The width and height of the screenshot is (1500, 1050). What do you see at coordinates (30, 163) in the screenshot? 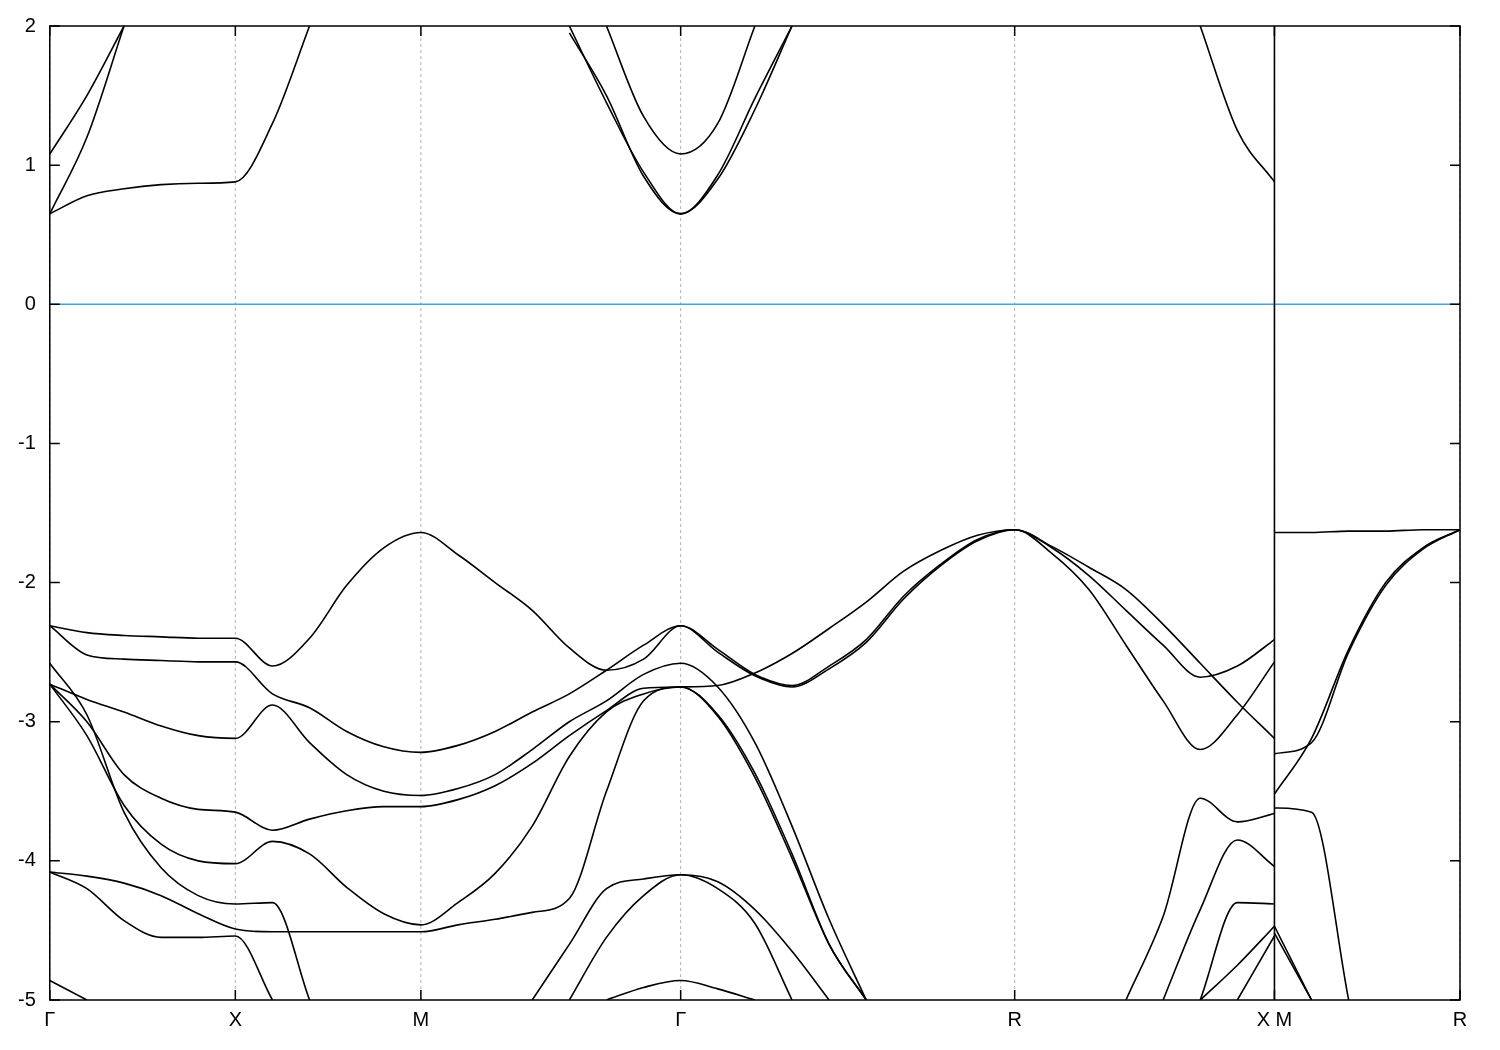
I see `y-tick-label: 1` at bounding box center [30, 163].